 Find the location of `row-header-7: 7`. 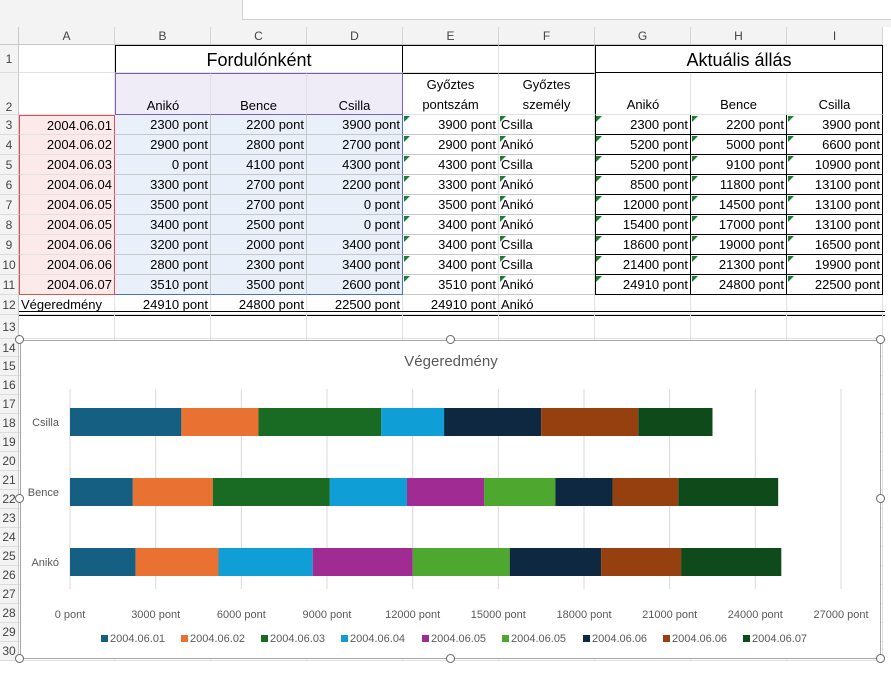

row-header-7: 7 is located at coordinates (9, 205).